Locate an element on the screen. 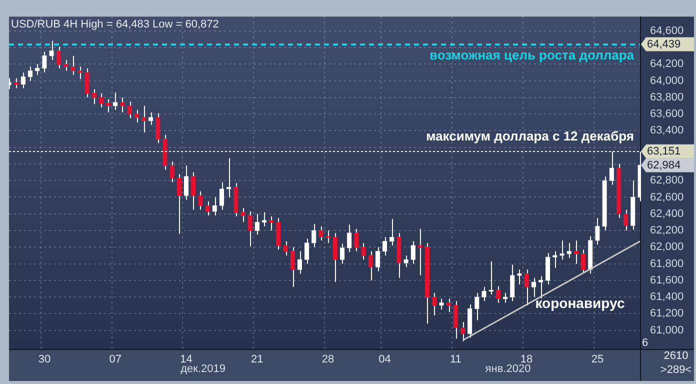 This screenshot has width=696, height=384. y-tick-label: 62,400 is located at coordinates (667, 214).